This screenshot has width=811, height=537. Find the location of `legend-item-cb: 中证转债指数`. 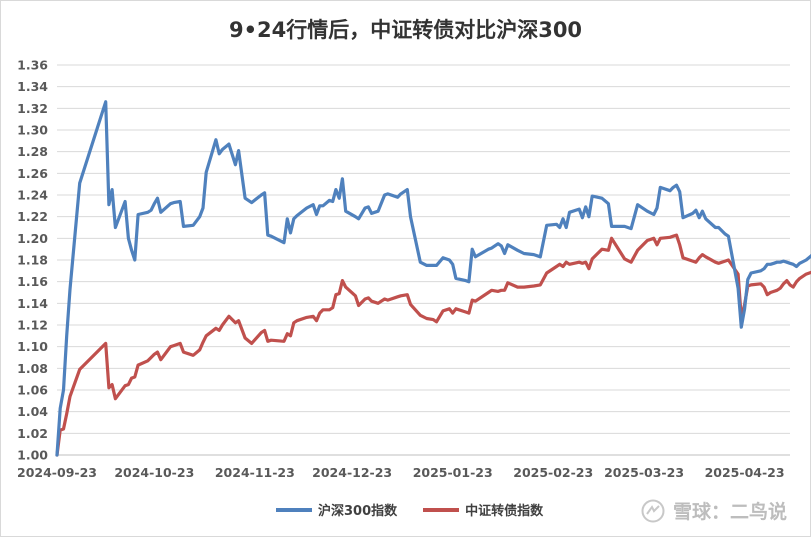

legend-item-cb: 中证转债指数 is located at coordinates (483, 509).